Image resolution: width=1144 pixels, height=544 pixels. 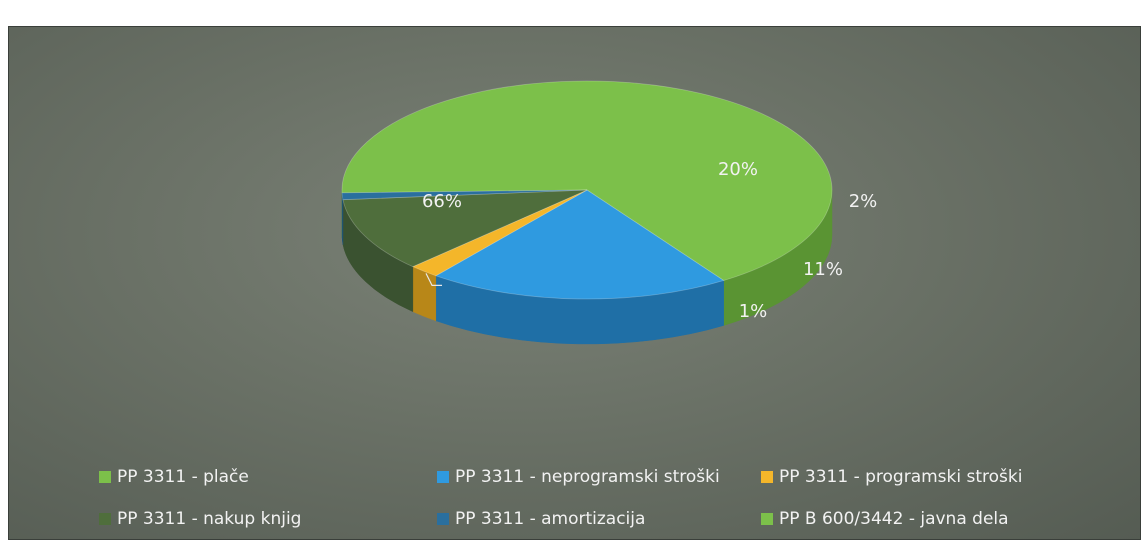 I want to click on pie-labels: 66% 20% 2% 11% 1%, so click(x=649, y=240).